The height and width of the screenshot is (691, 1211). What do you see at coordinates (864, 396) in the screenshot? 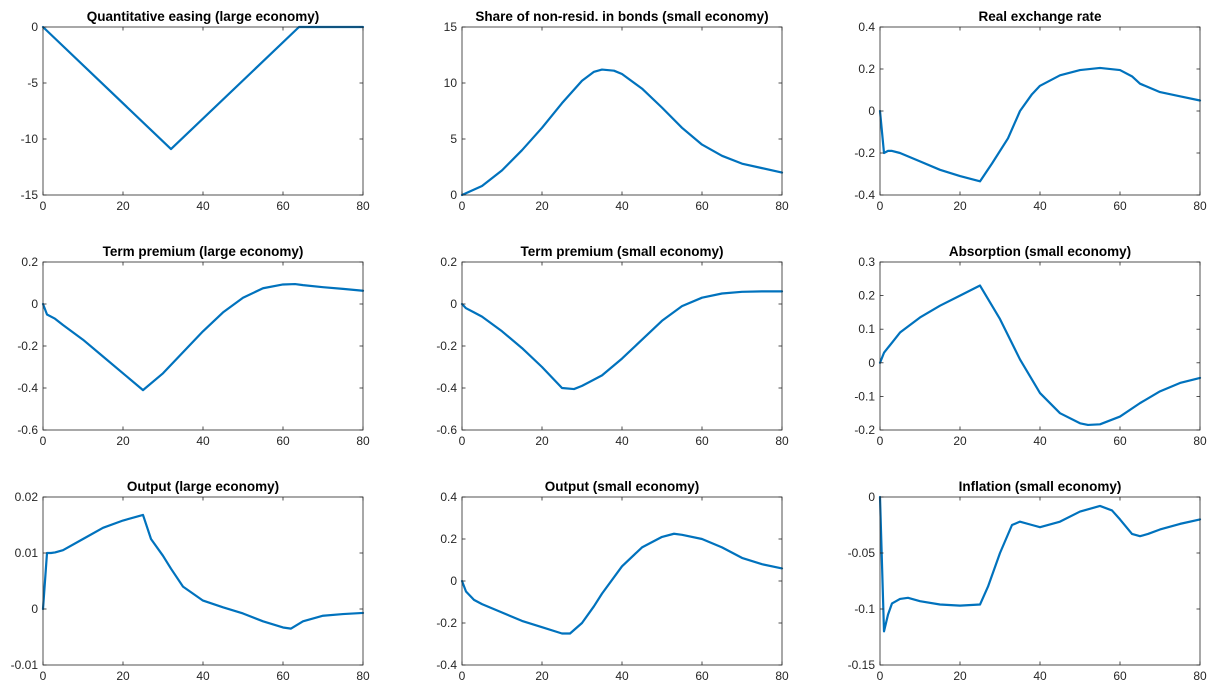
I see `y-tick-label: -0.1` at bounding box center [864, 396].